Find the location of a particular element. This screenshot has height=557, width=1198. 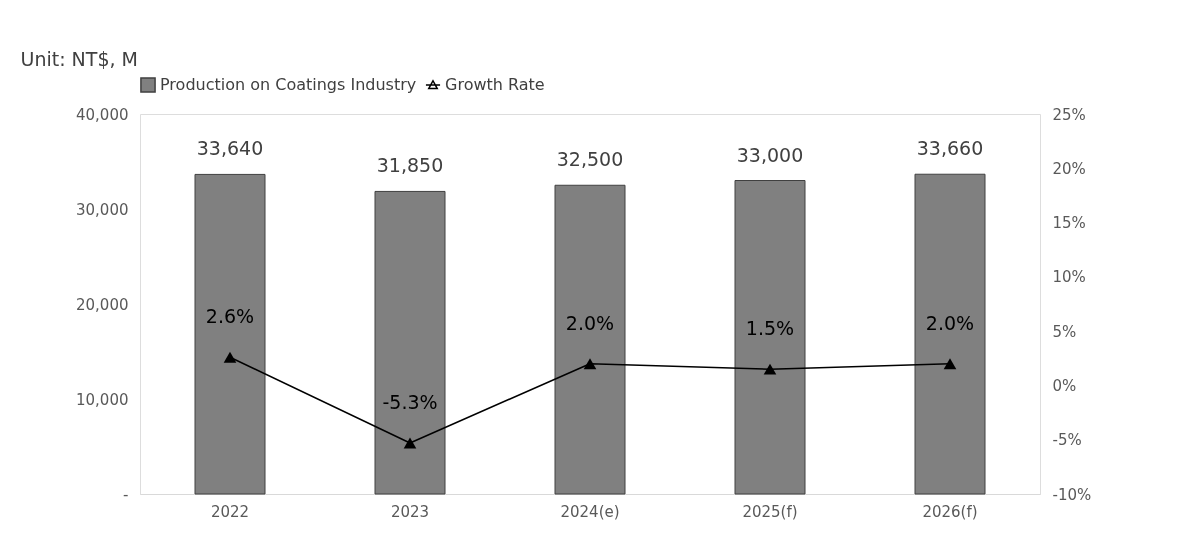

y2-tick-label: 0% is located at coordinates (1064, 385).